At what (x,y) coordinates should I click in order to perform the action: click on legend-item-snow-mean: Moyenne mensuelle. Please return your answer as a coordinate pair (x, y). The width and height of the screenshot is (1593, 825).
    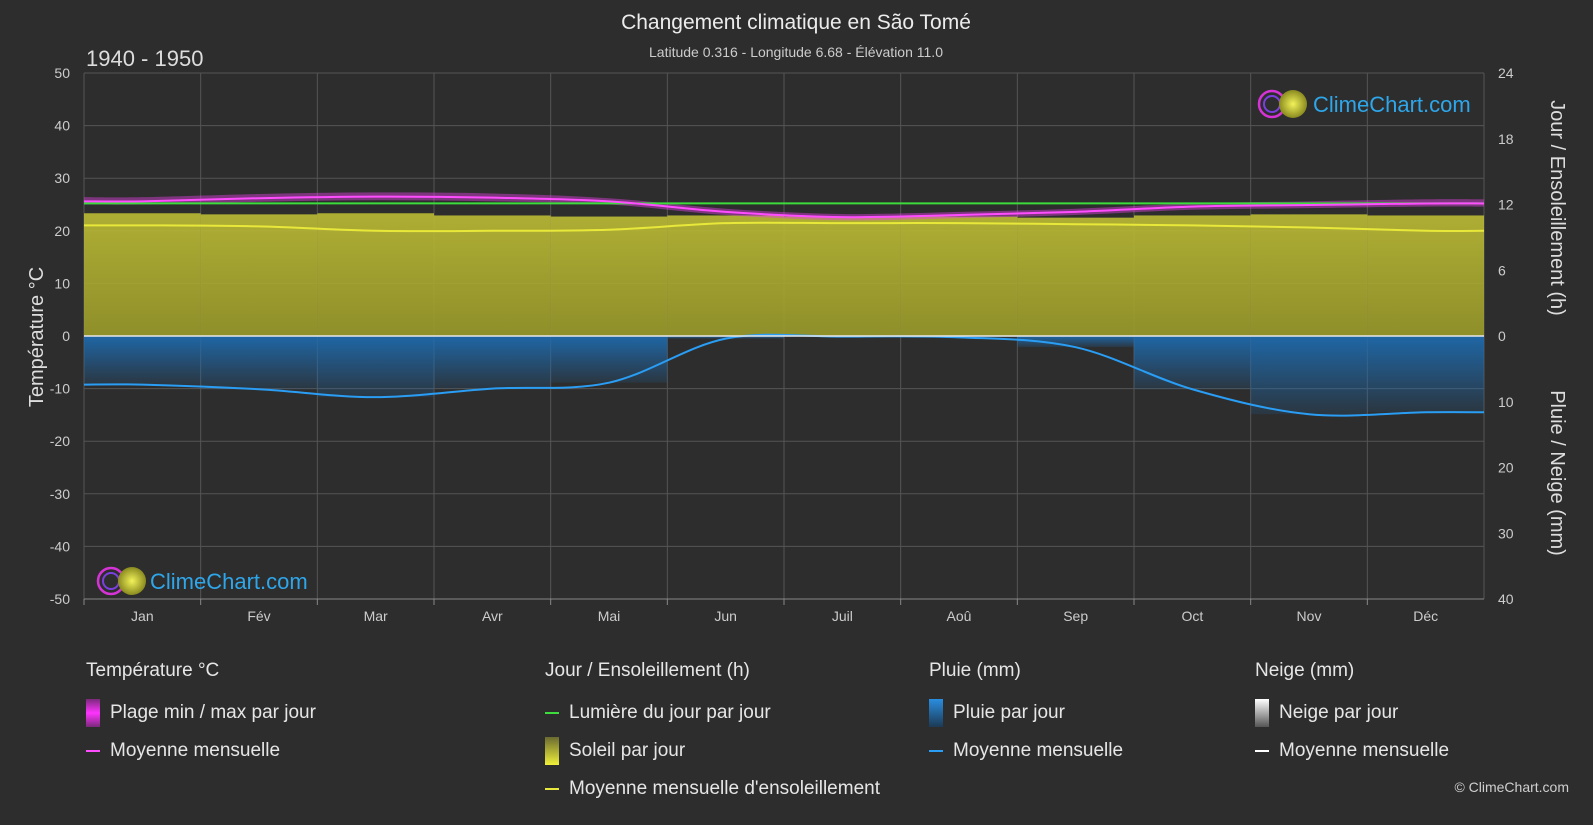
    Looking at the image, I should click on (1352, 751).